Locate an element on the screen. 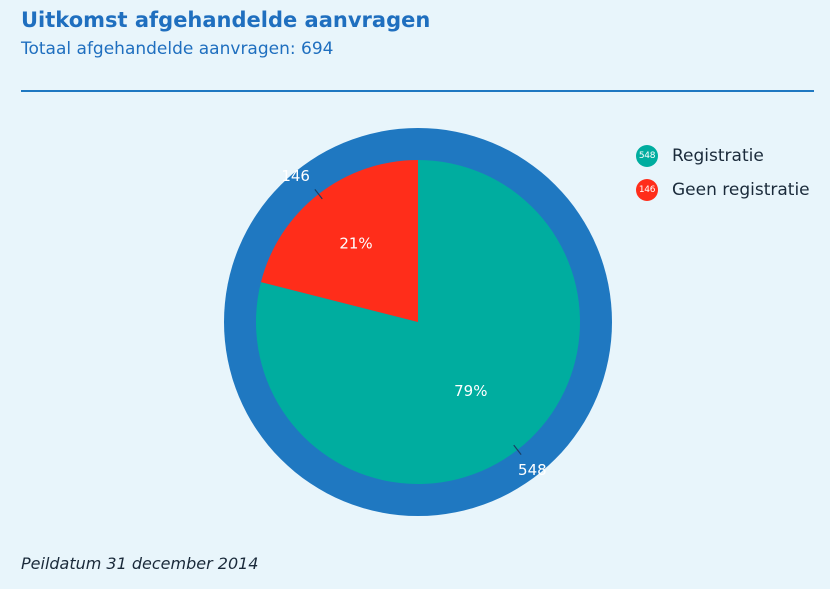 Image resolution: width=830 pixels, height=589 pixels. legend-swatch-geen-registratie: 146 is located at coordinates (647, 190).